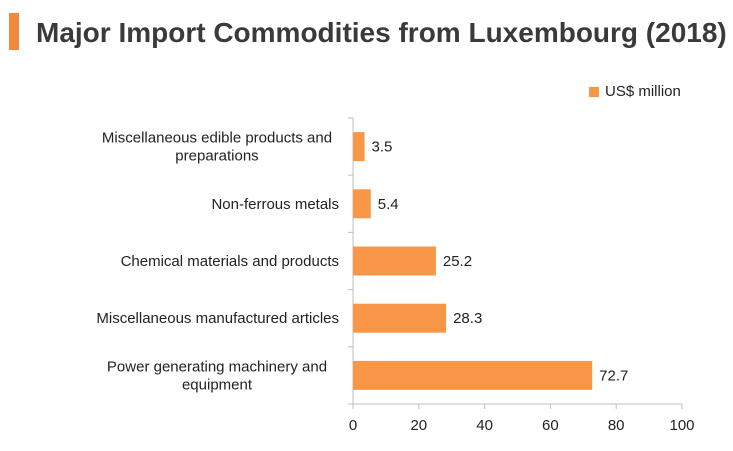 The height and width of the screenshot is (451, 733). I want to click on x-tick-label: 60, so click(550, 425).